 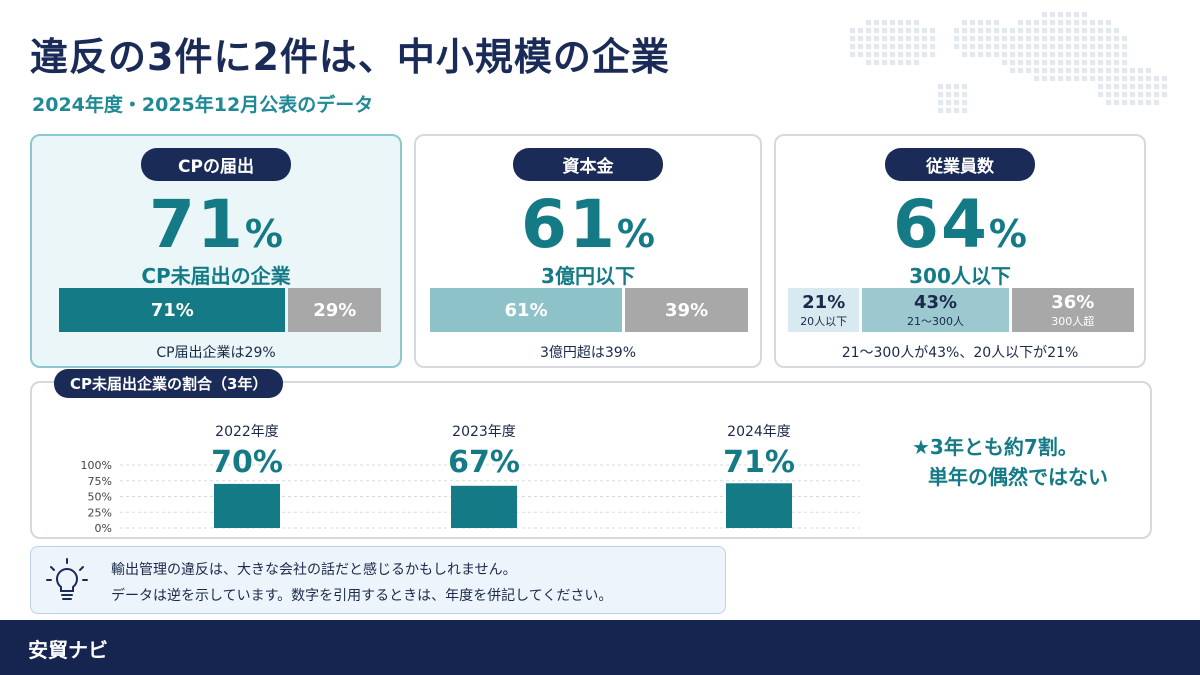 I want to click on tip-line-2: データは逆を示しています。数字を引用するときは、年度を併記してください。, so click(x=362, y=596).